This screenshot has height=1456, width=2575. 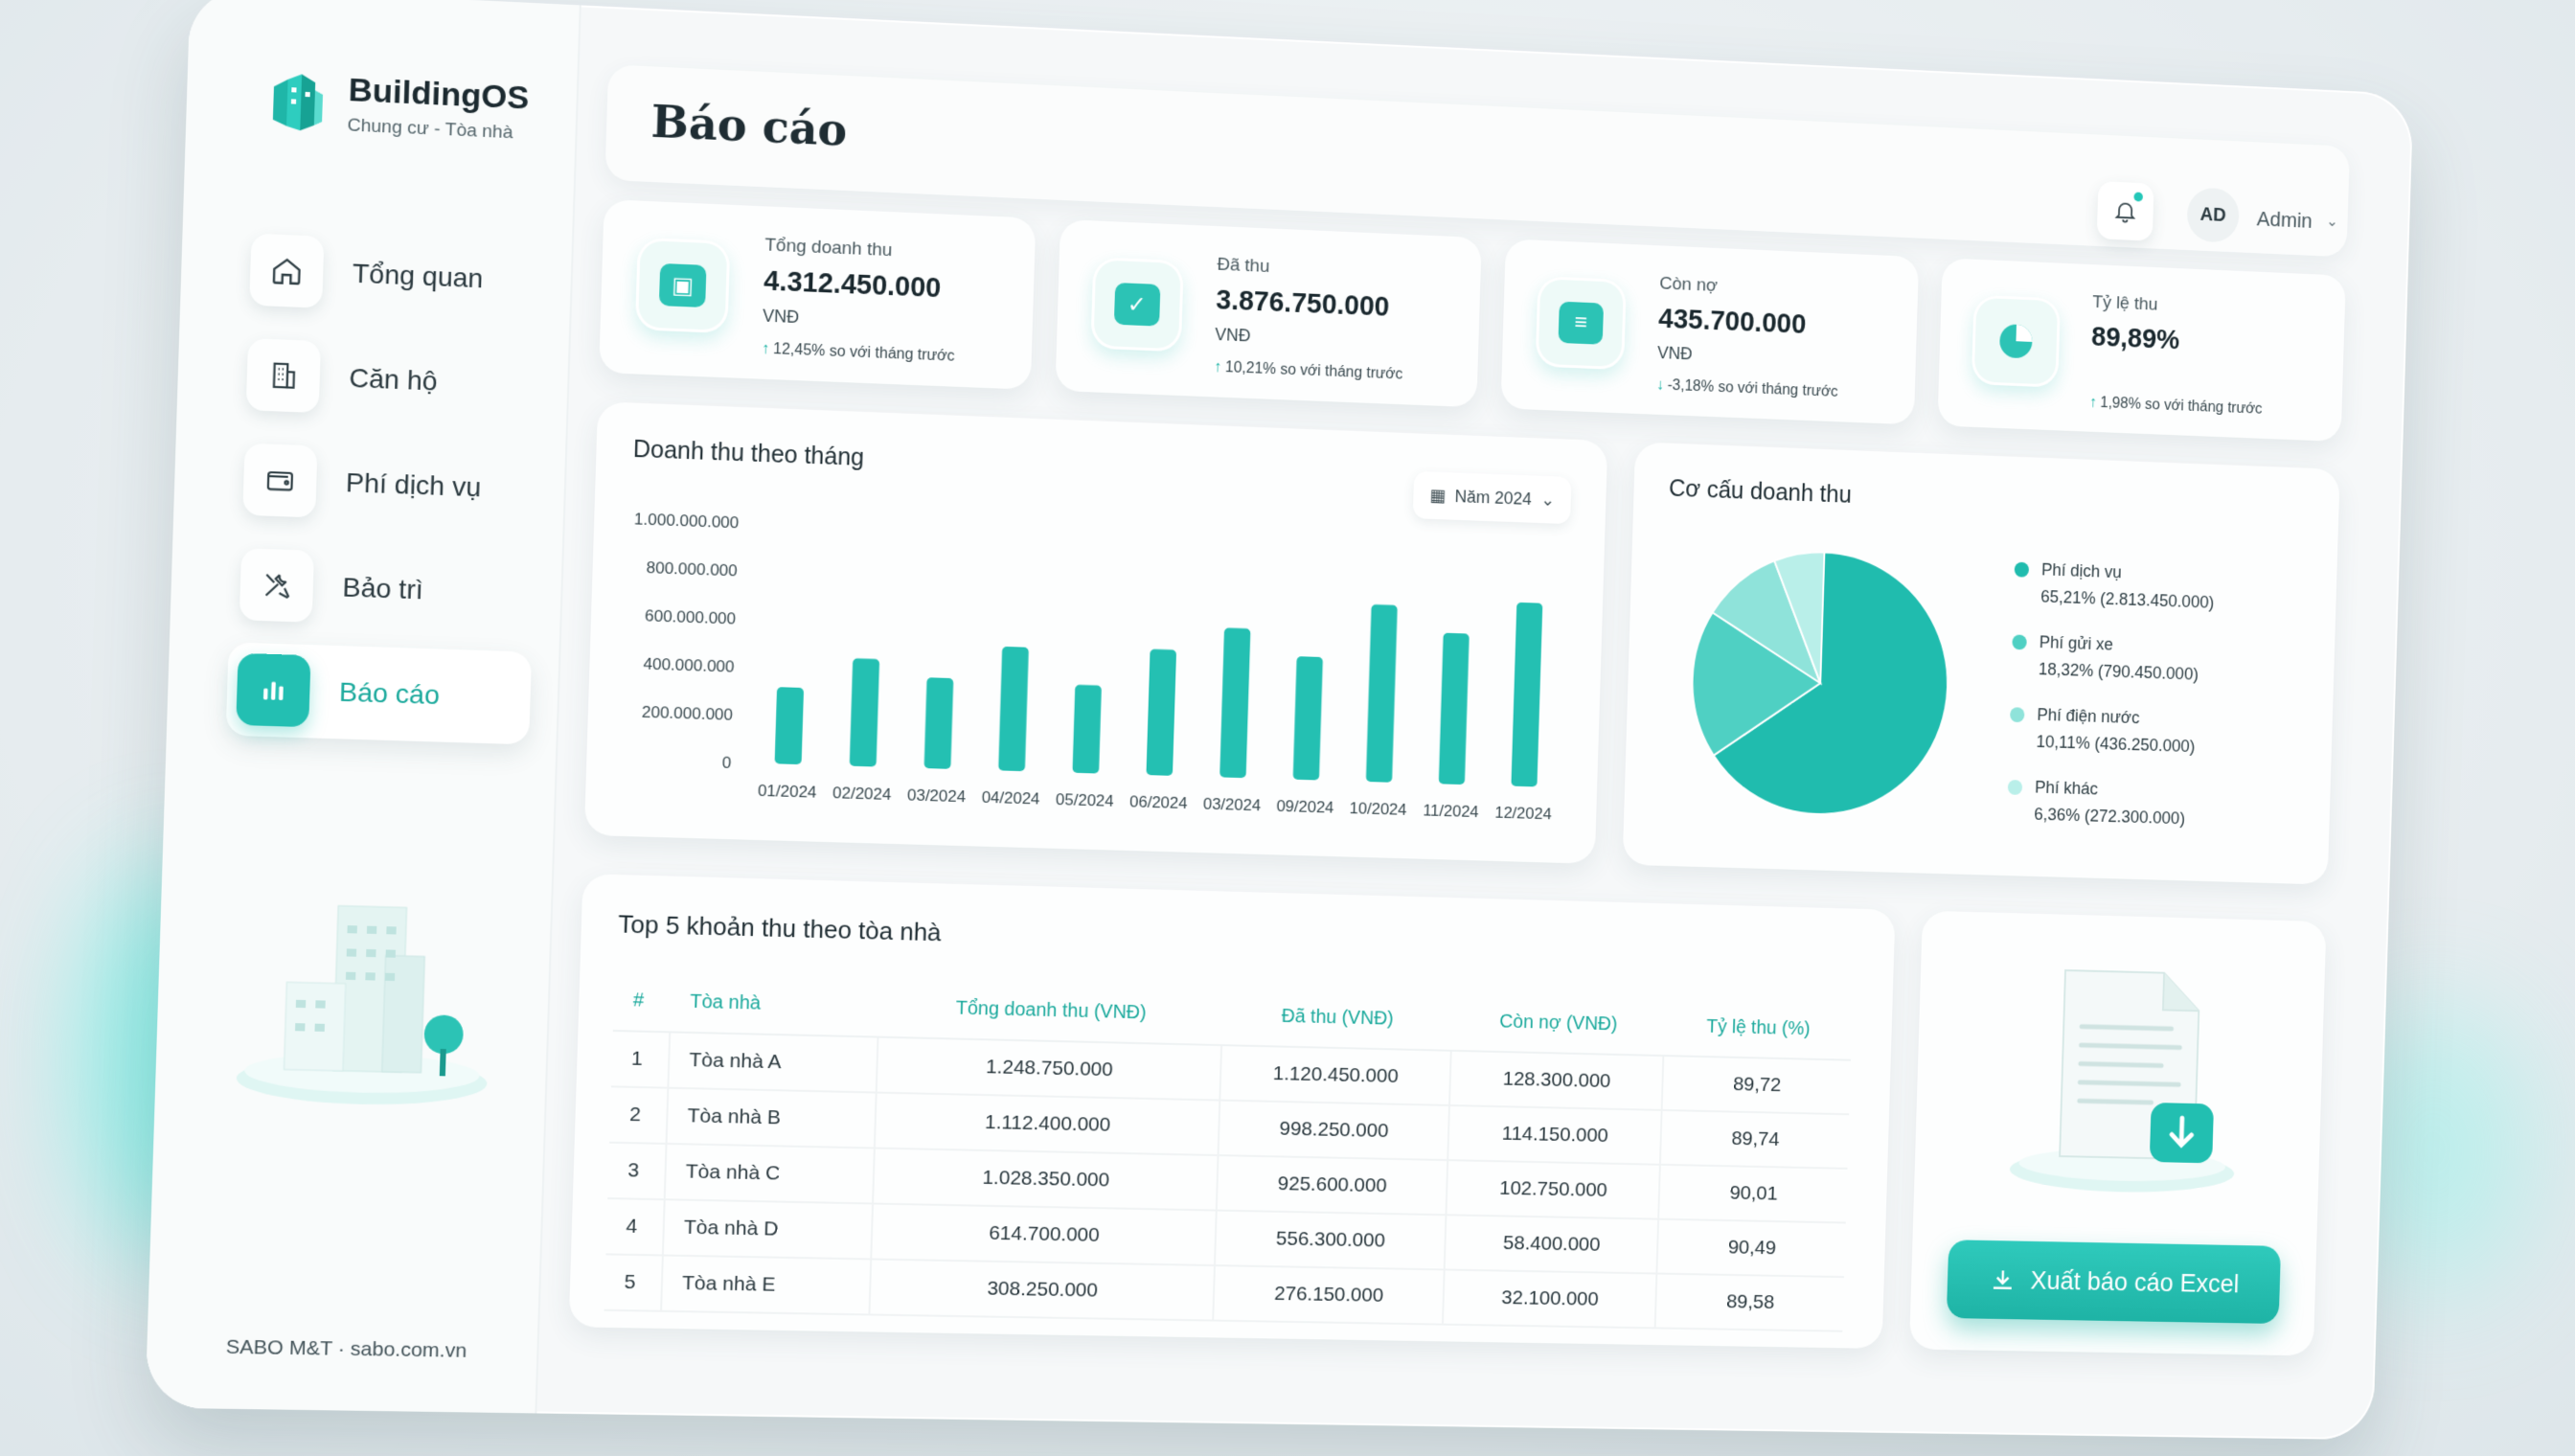 I want to click on column-header: Còn nợ (VNĐ), so click(x=1558, y=1024).